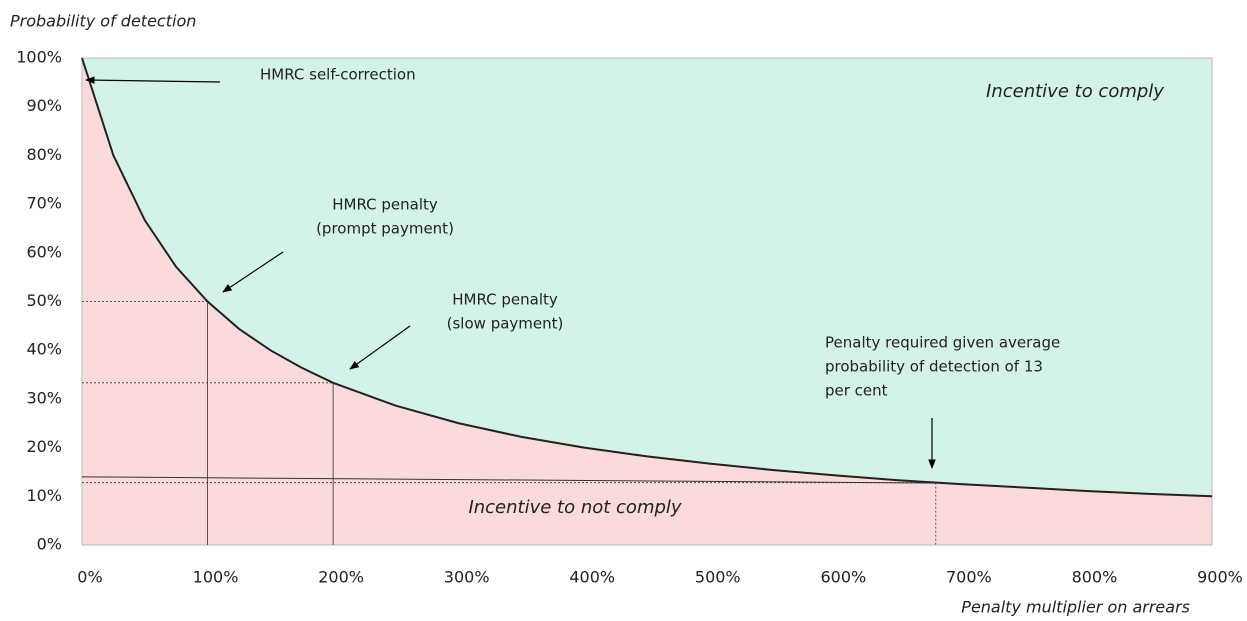 This screenshot has width=1247, height=621. Describe the element at coordinates (574, 507) in the screenshot. I see `region-label: Incentive to not comply` at that location.